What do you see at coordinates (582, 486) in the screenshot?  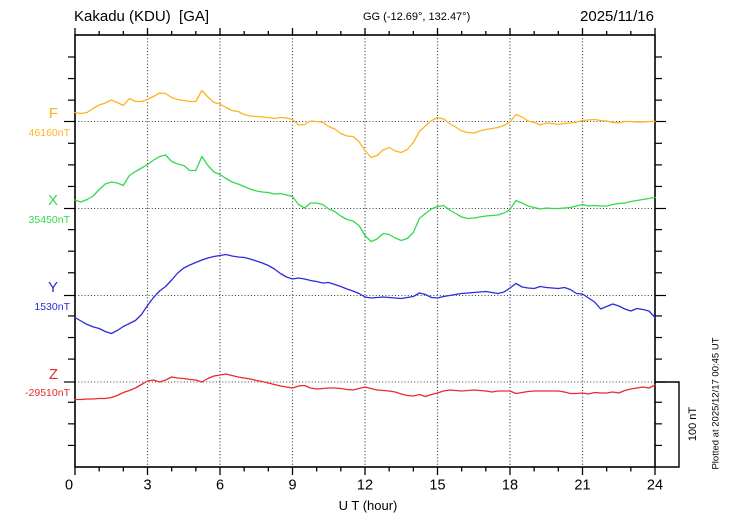 I see `svg-text: 21` at bounding box center [582, 486].